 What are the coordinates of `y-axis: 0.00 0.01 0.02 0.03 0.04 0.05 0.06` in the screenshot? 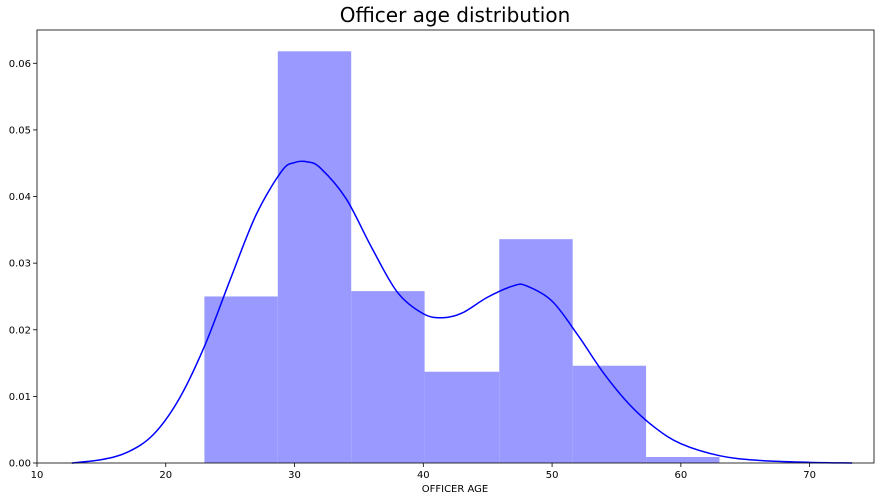 It's located at (23, 264).